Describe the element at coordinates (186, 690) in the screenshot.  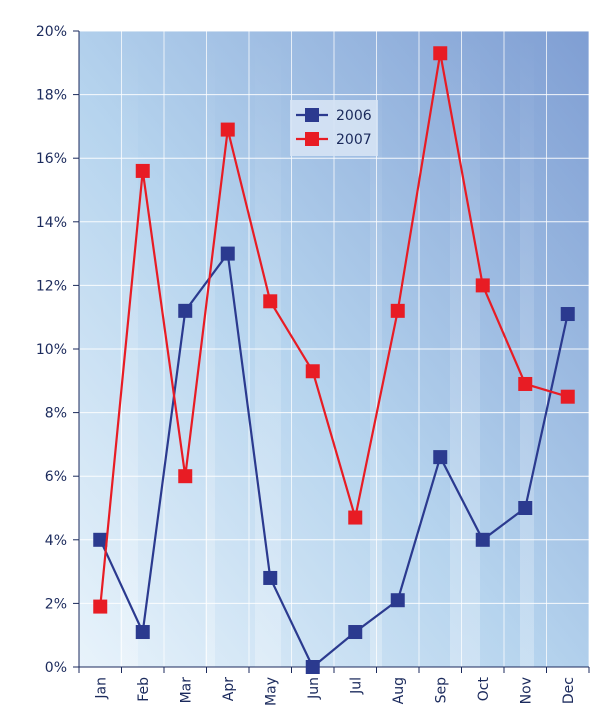
I see `x-tick-label: Mar` at that location.